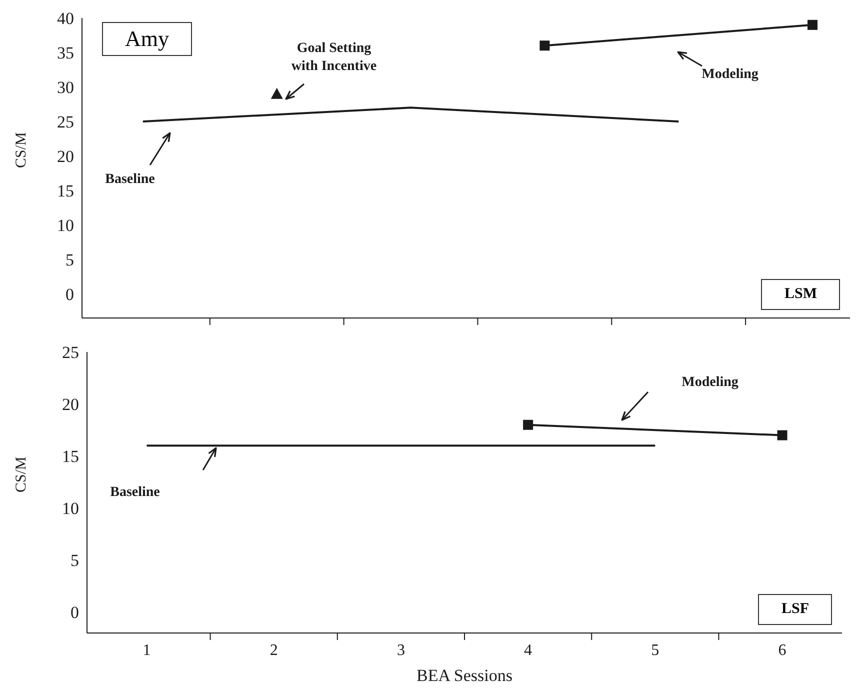  What do you see at coordinates (400, 650) in the screenshot?
I see `x-tick-label: 3` at bounding box center [400, 650].